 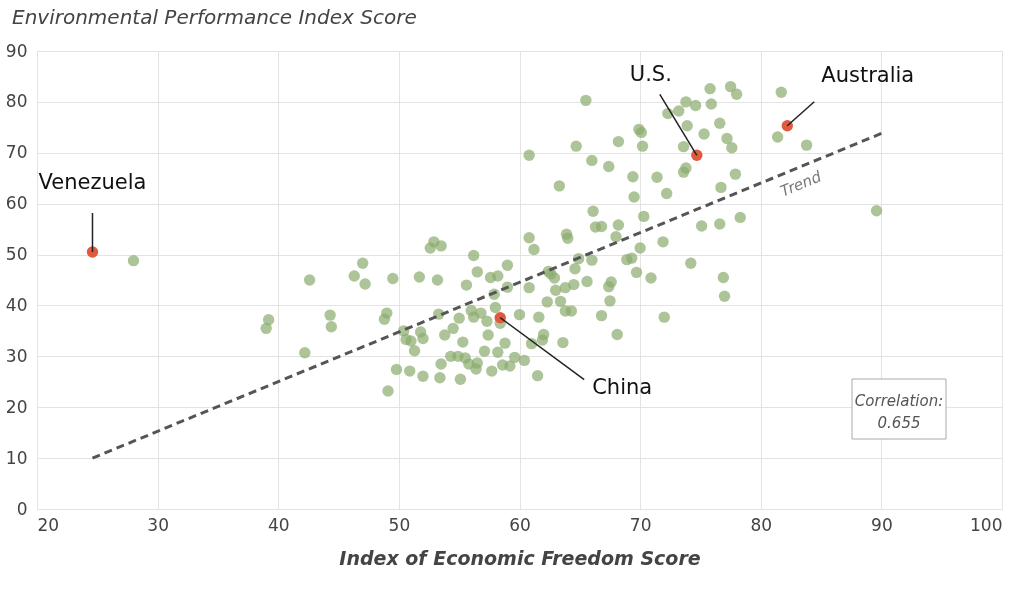 I want to click on y-tick-label: 30, so click(x=16, y=355).